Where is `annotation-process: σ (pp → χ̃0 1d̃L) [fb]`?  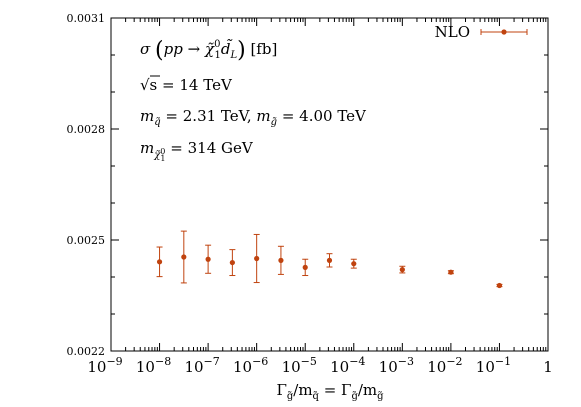
annotation-process: σ (pp → χ̃0 1d̃L) [fb] is located at coordinates (208, 50).